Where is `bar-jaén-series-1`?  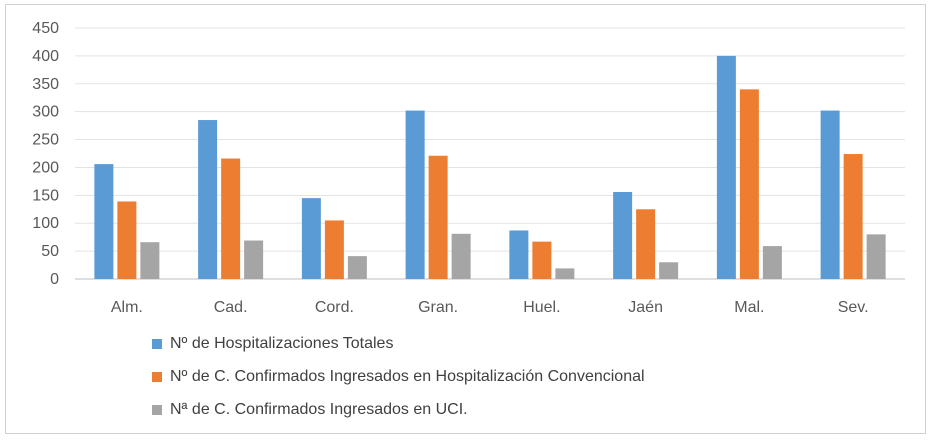
bar-jaén-series-1 is located at coordinates (623, 235).